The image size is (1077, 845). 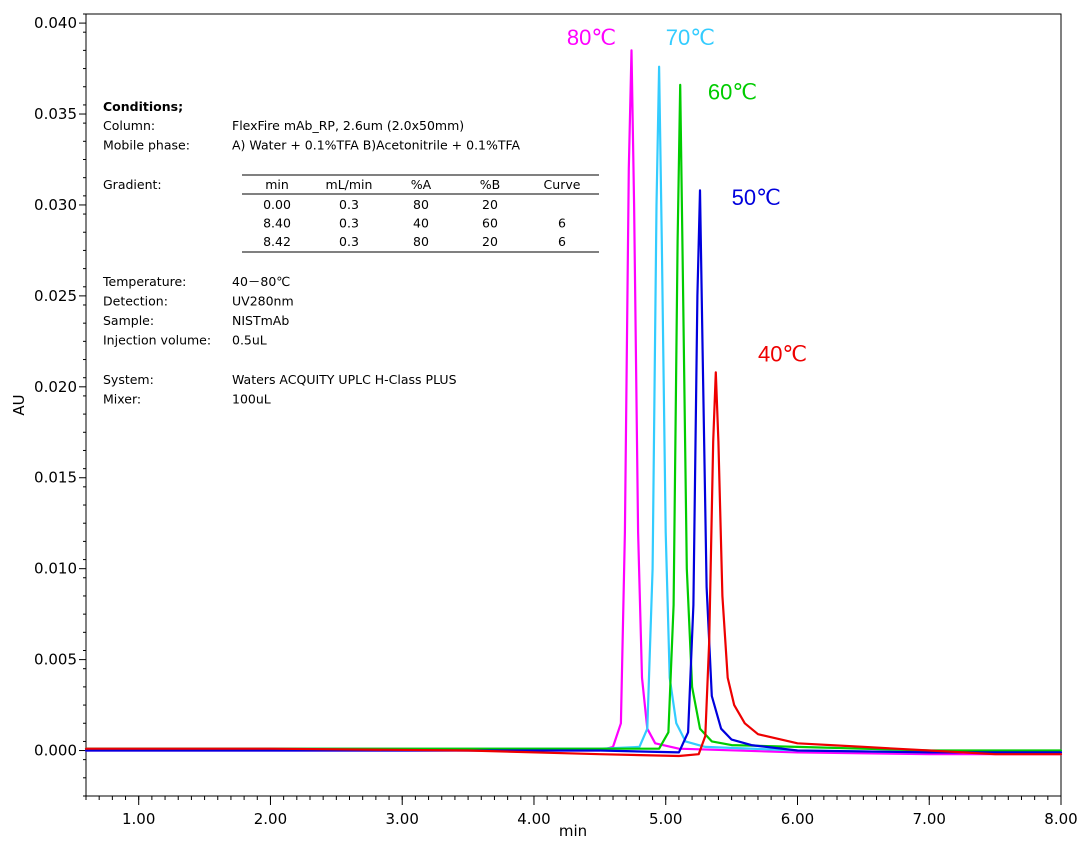 I want to click on x-tick-label: 4.00, so click(x=533, y=819).